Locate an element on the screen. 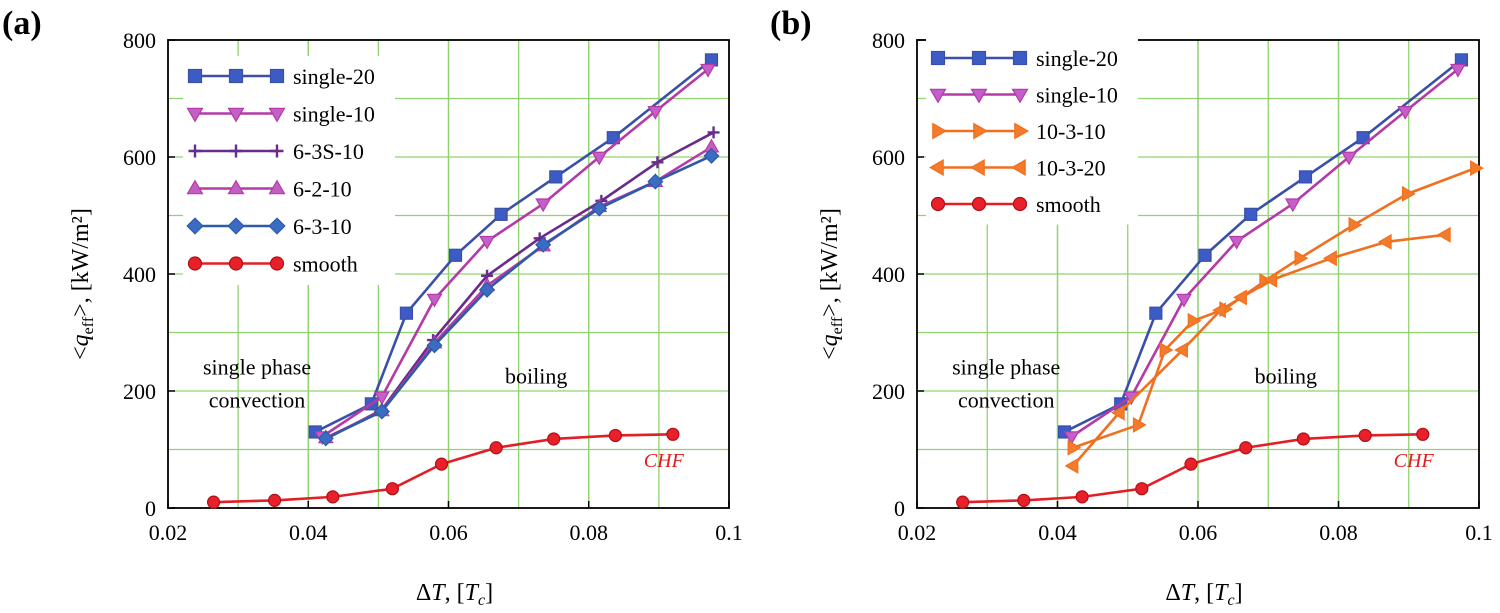  annotation-single-phase: single phase is located at coordinates (1006, 367).